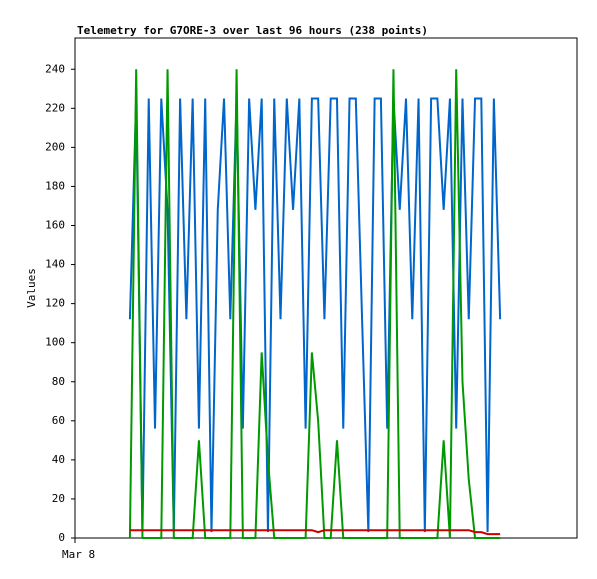 The image size is (597, 579). I want to click on y-tick-label: 0, so click(61, 537).